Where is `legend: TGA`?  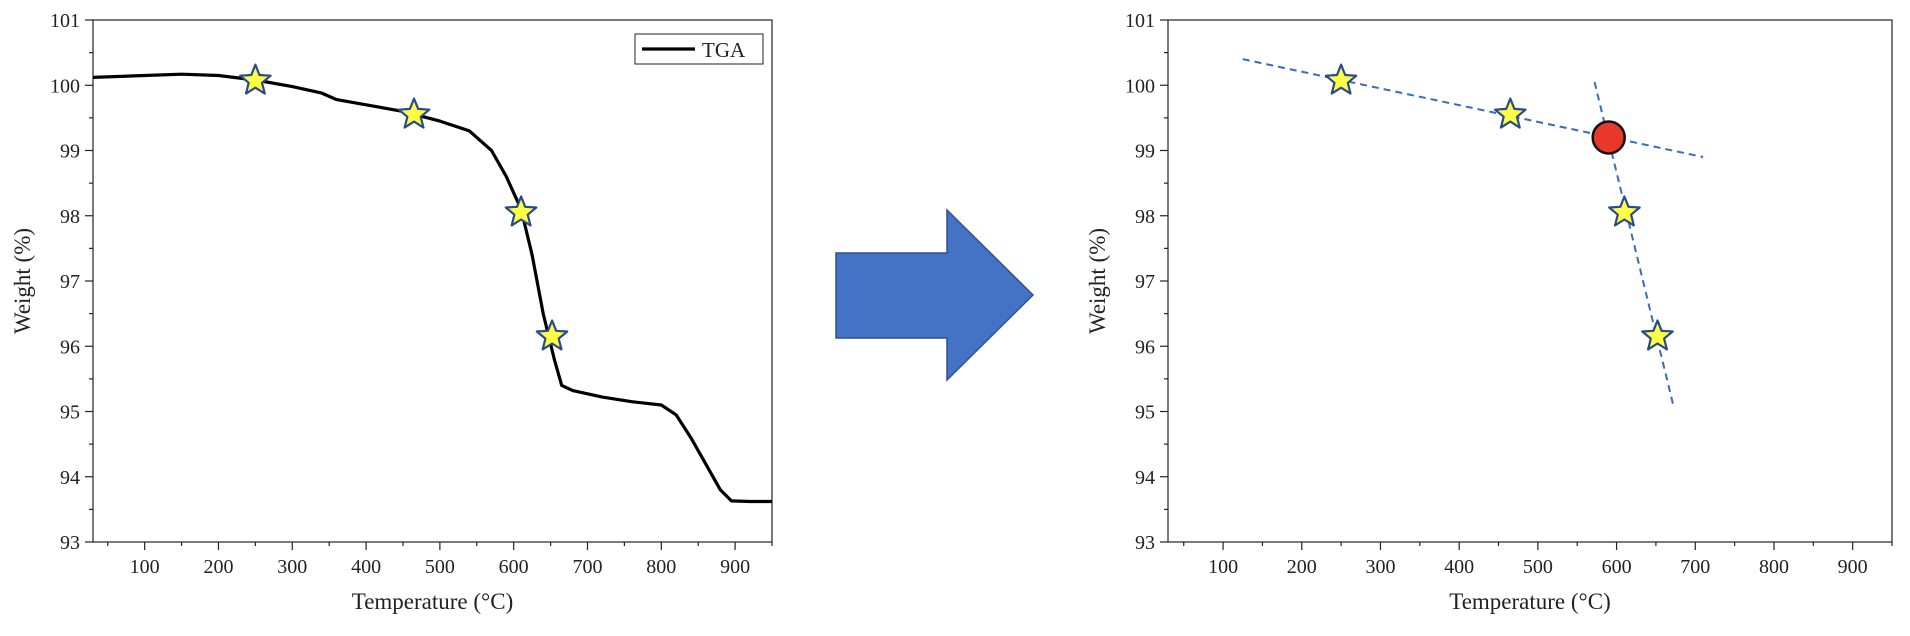
legend: TGA is located at coordinates (699, 49).